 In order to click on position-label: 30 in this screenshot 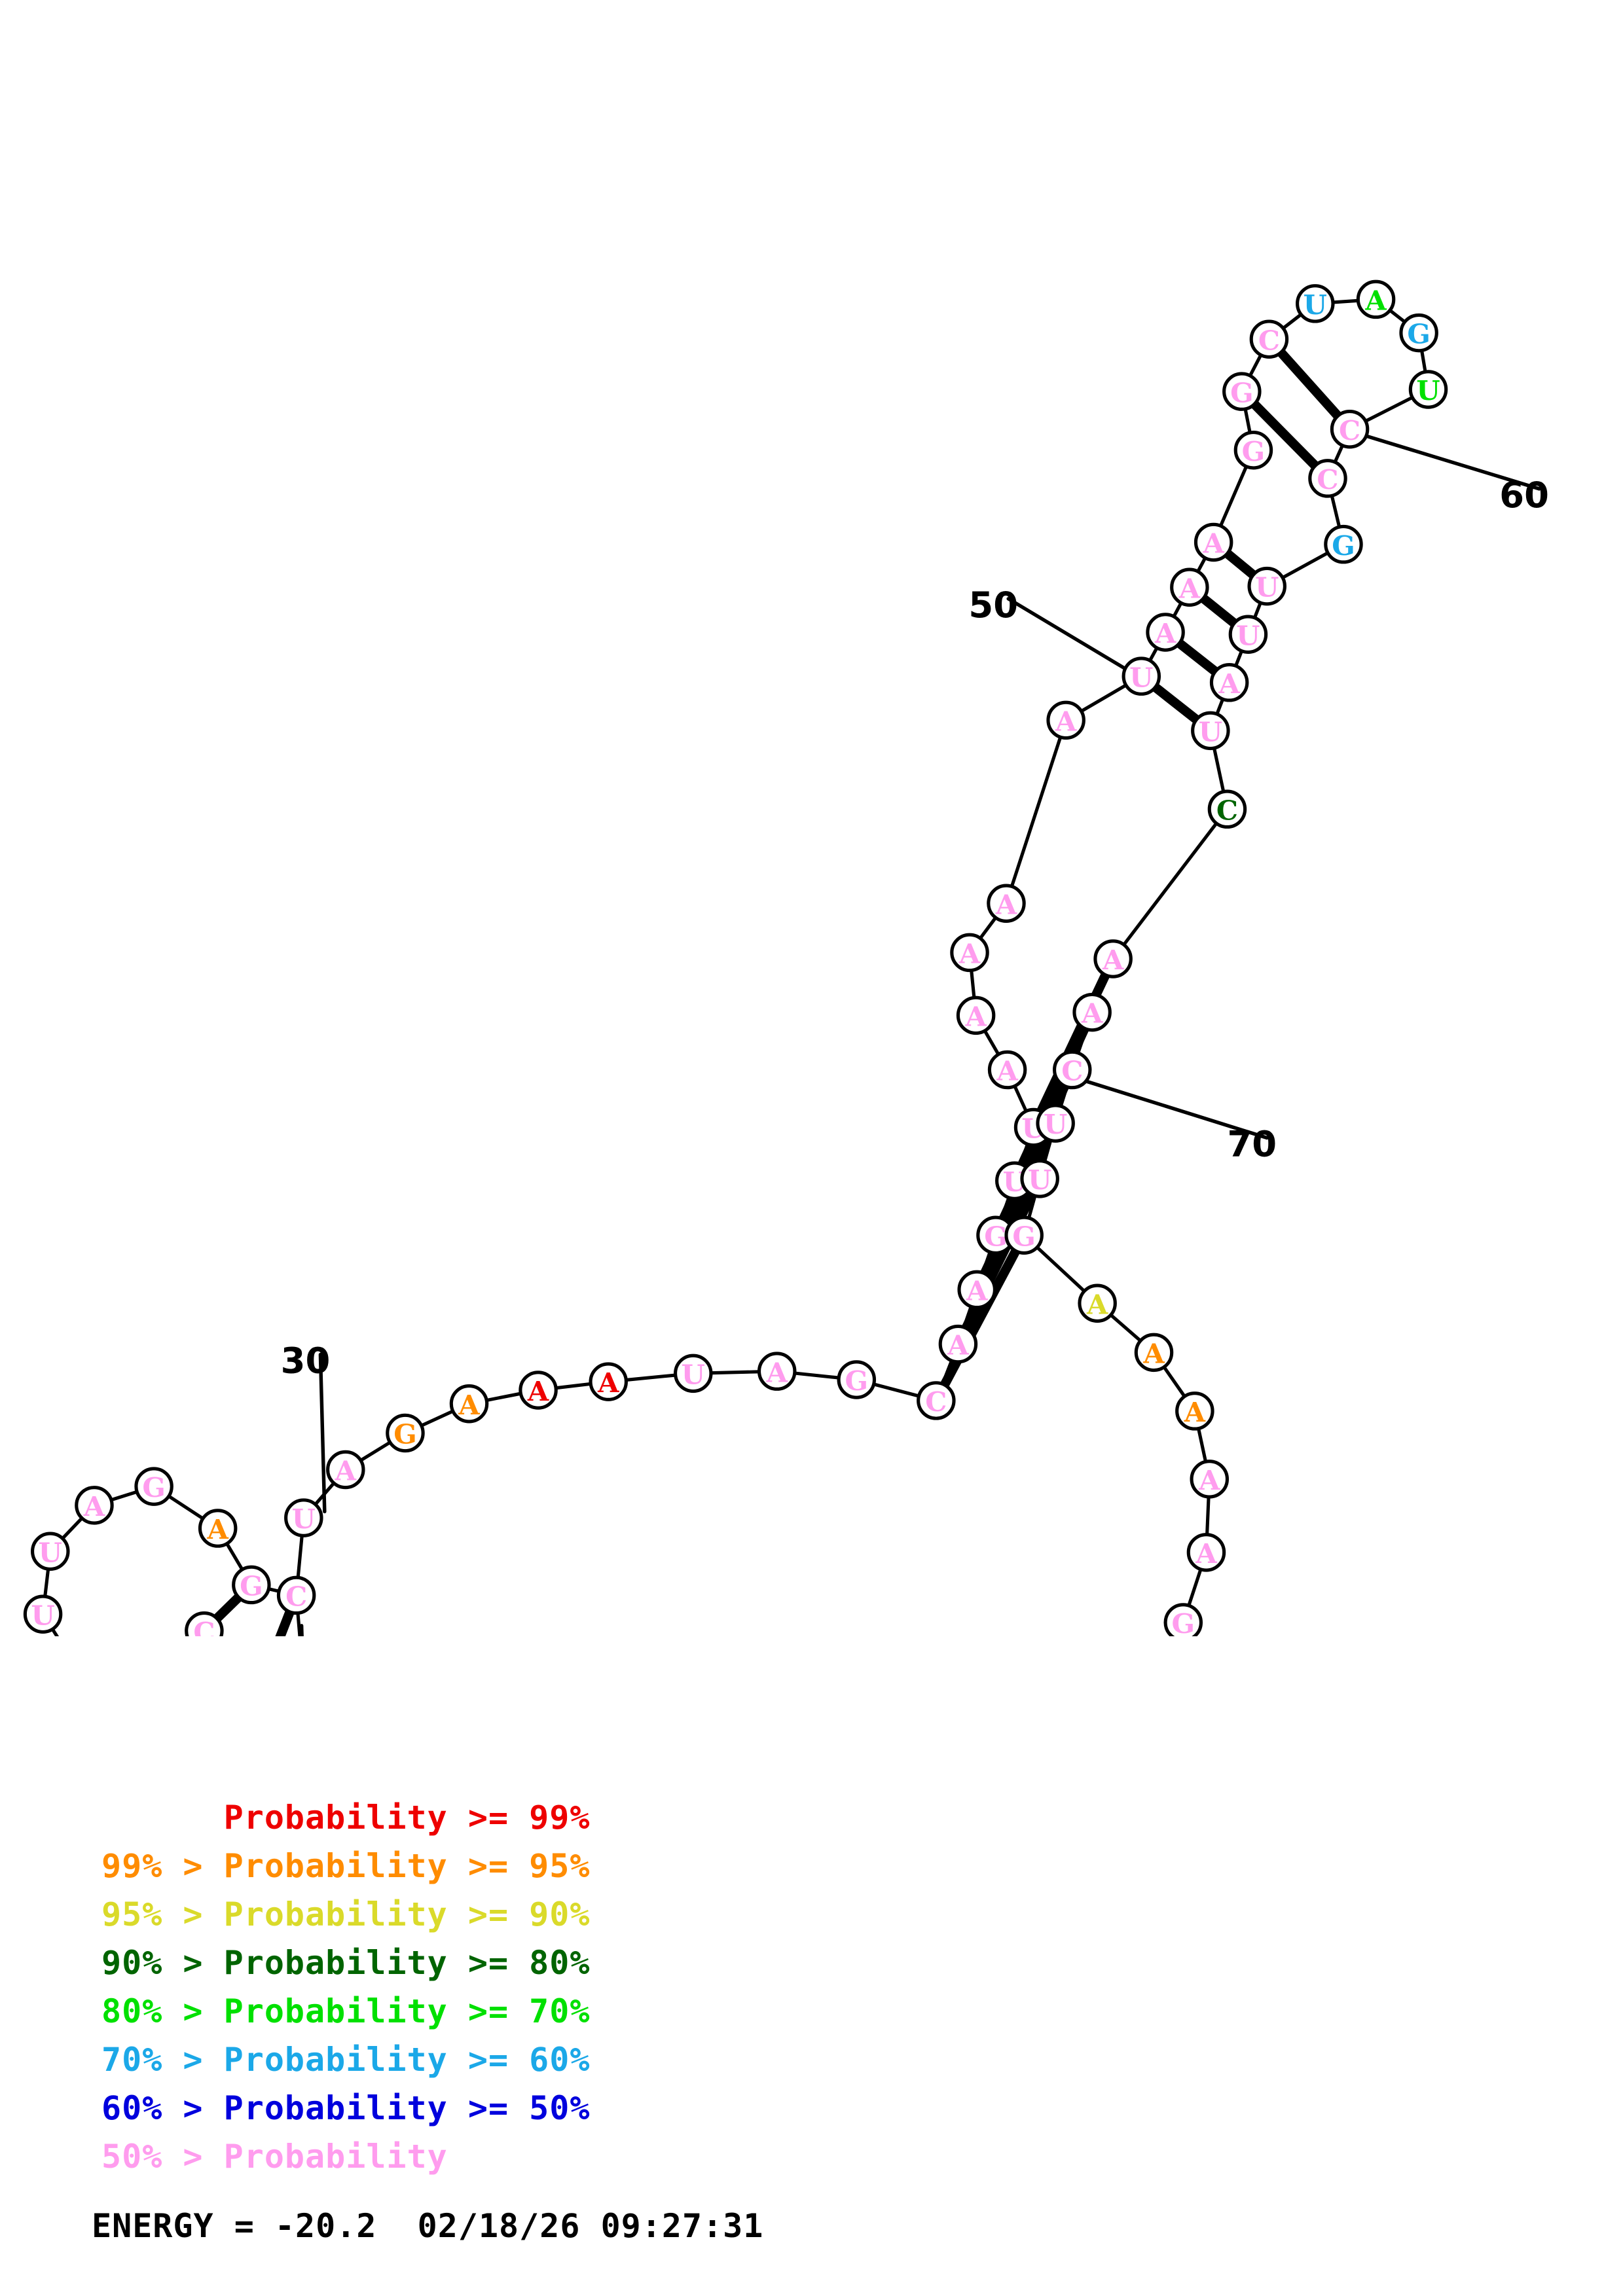, I will do `click(306, 1361)`.